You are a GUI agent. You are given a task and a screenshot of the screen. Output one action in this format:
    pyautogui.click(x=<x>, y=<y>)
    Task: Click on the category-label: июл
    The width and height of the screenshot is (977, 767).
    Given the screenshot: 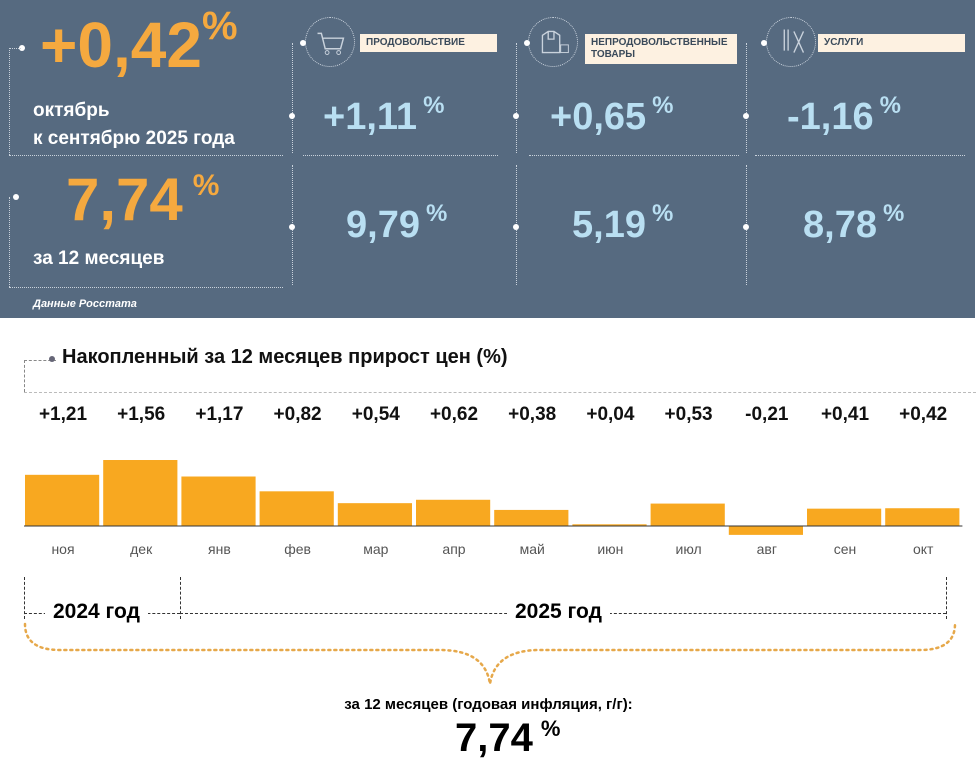 What is the action you would take?
    pyautogui.click(x=688, y=549)
    